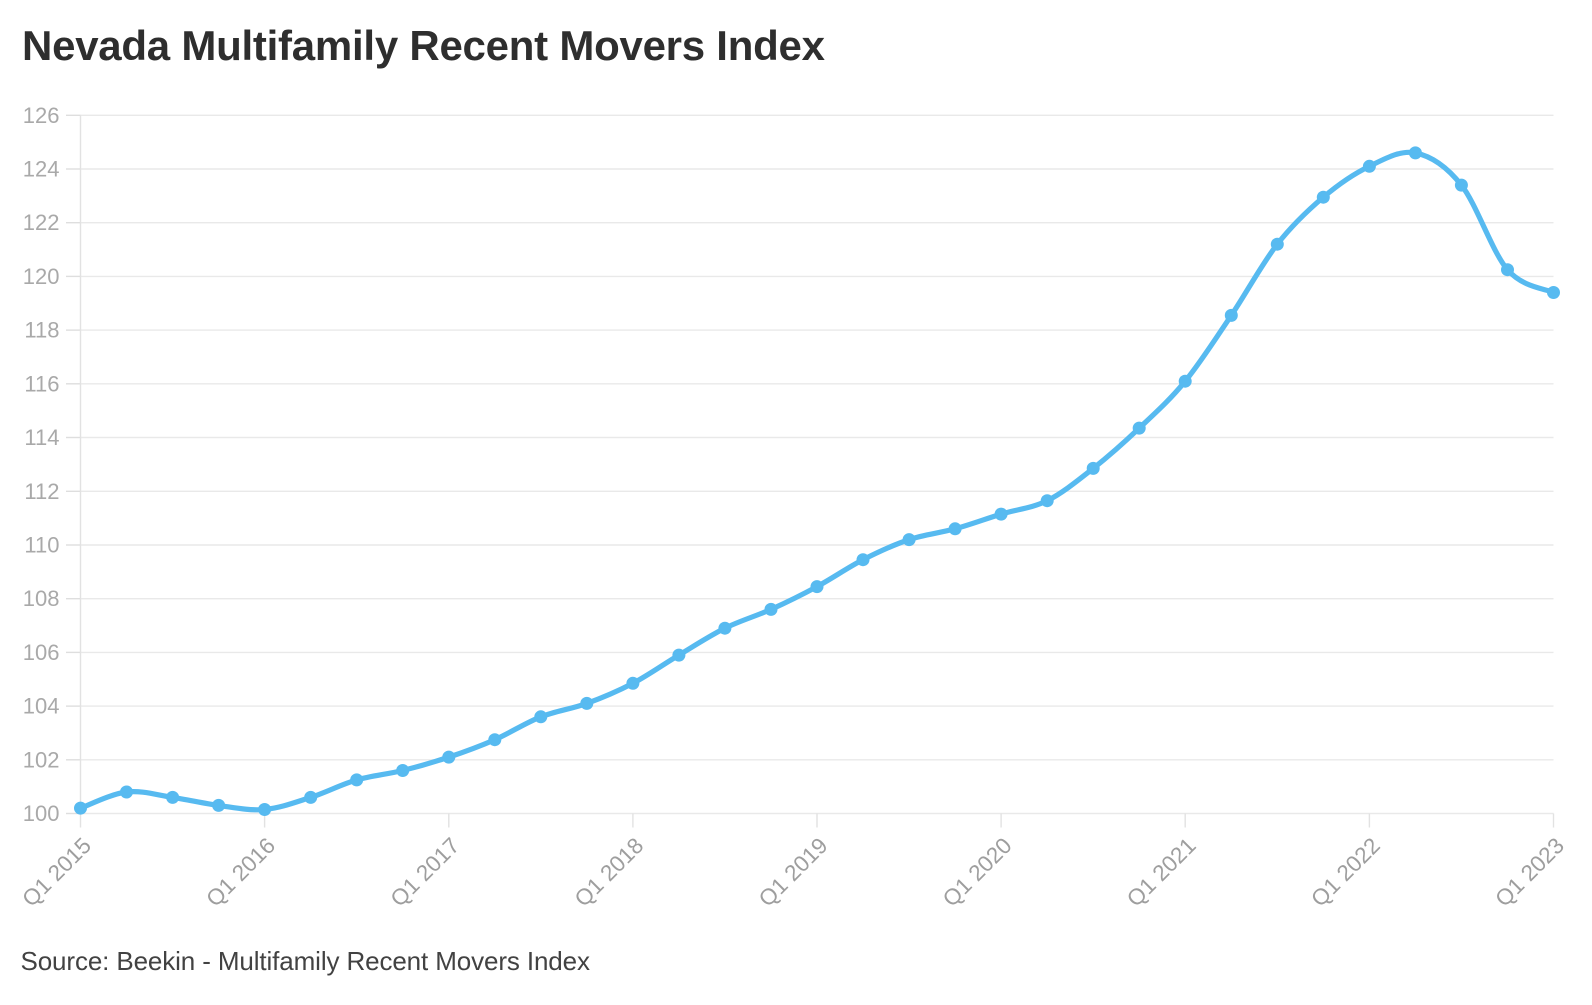  Describe the element at coordinates (41, 437) in the screenshot. I see `svg-text: 114` at that location.